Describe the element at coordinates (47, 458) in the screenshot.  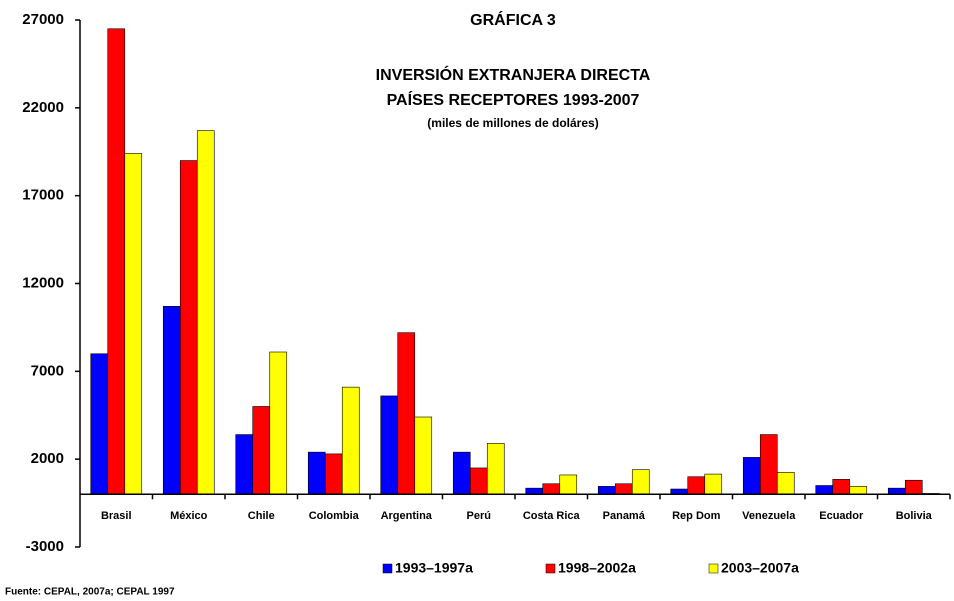
I see `y-tick-label: 2000` at that location.